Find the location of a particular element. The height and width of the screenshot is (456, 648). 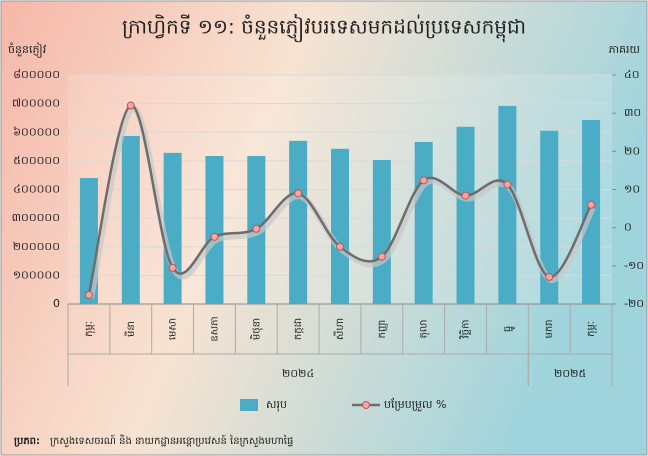

y-tick-label: ៨០០០០០ is located at coordinates (36, 74).